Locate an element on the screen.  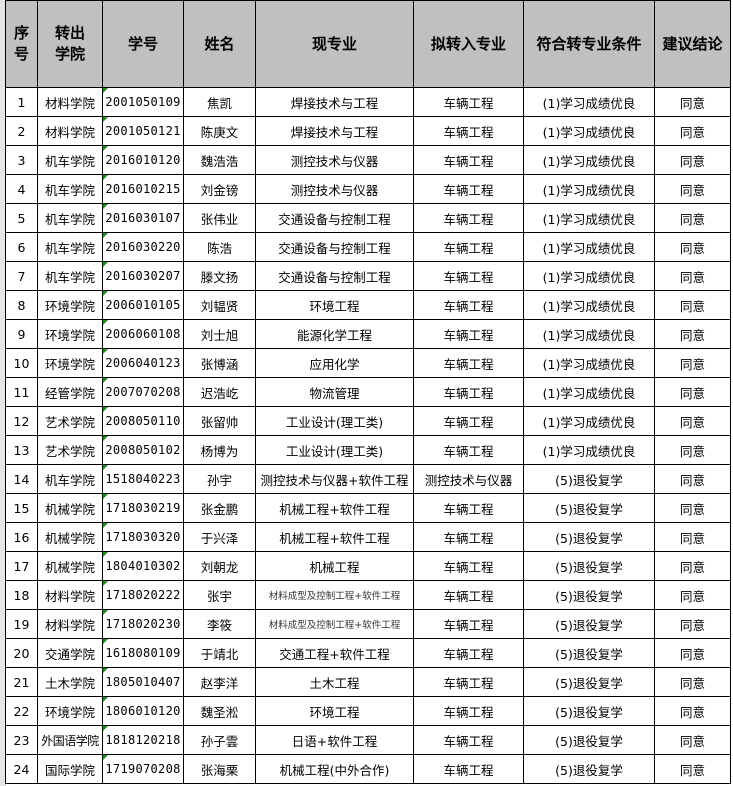
header-college: 转出 学院 is located at coordinates (70, 44).